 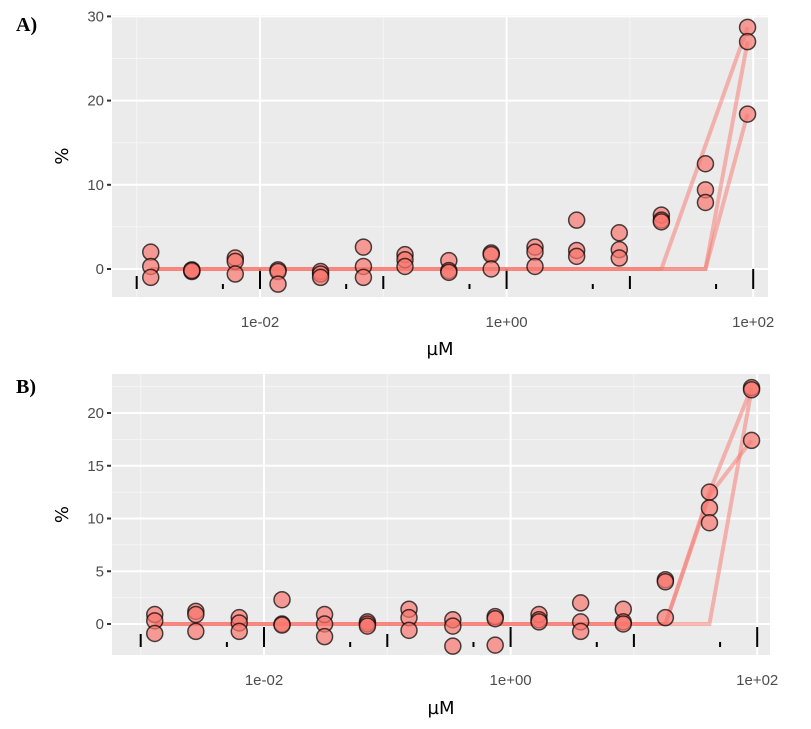 What do you see at coordinates (753, 322) in the screenshot?
I see `x-tick-label: 1e+02` at bounding box center [753, 322].